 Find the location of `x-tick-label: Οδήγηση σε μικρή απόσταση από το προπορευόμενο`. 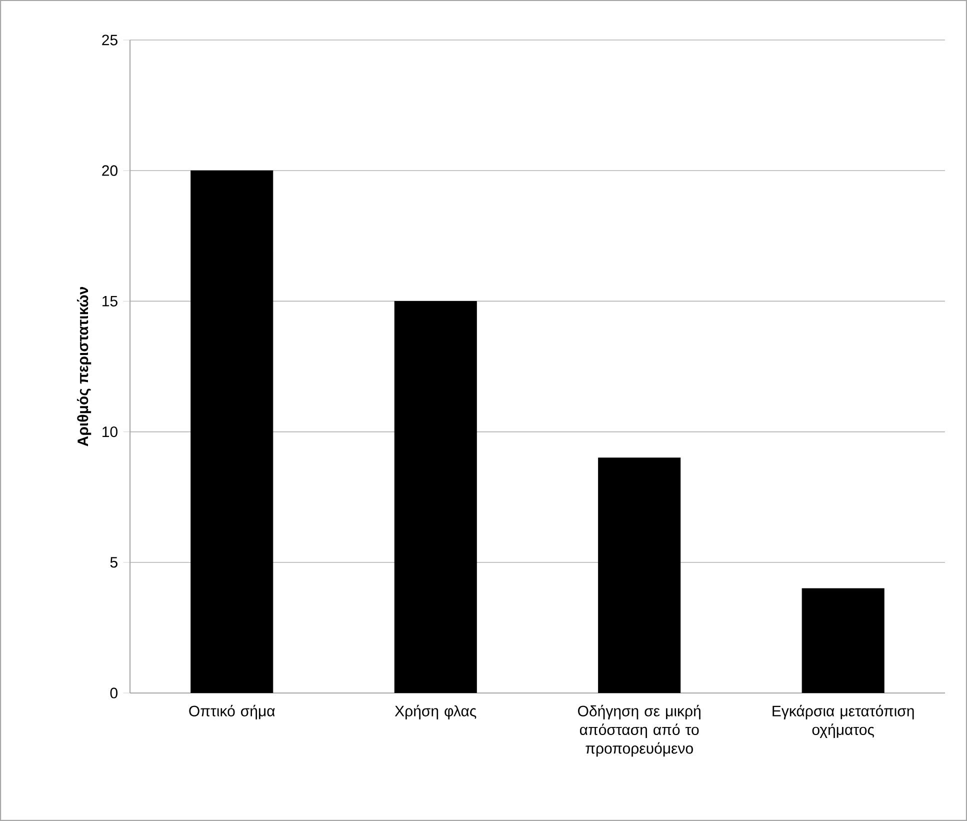

x-tick-label: Οδήγηση σε μικρή απόσταση από το προπορευόμενο is located at coordinates (639, 730).